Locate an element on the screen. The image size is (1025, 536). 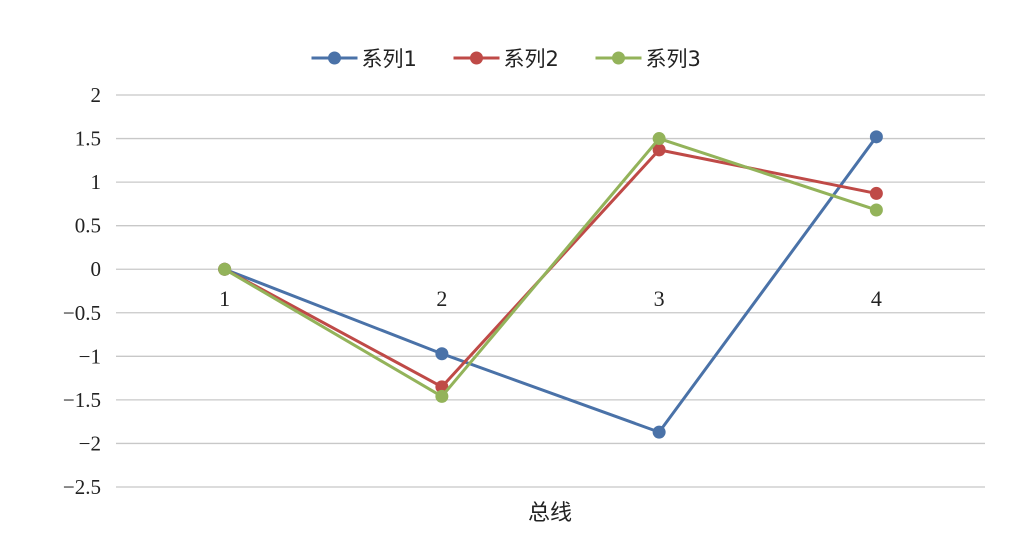
legend: 系列1 系列2 系列3 is located at coordinates (506, 59).